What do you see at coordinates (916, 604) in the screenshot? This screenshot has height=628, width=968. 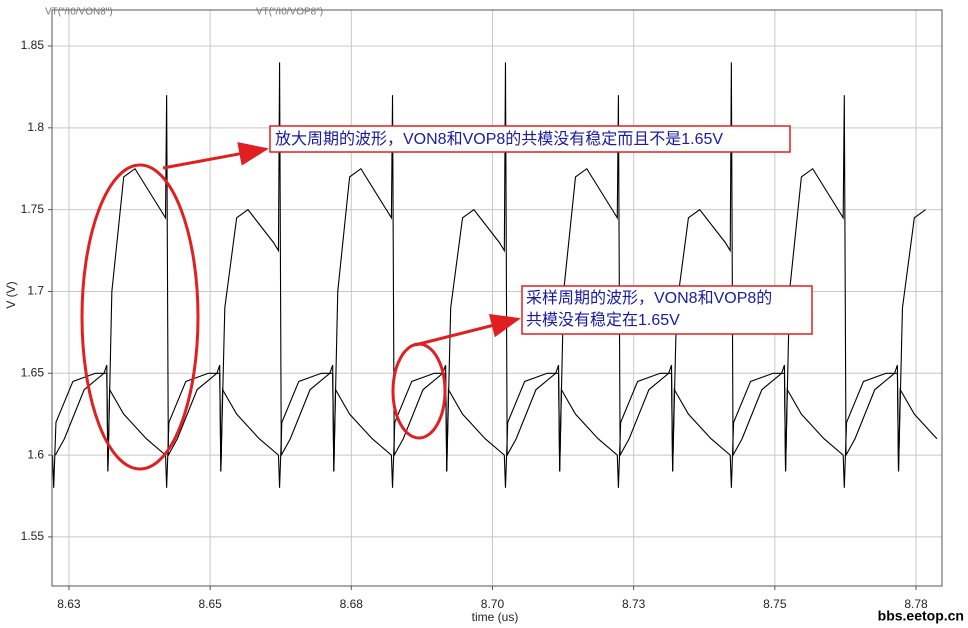 I see `x-tick-label: 8.78` at bounding box center [916, 604].